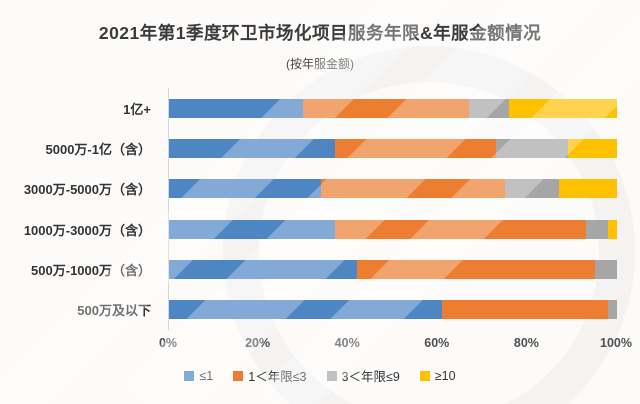 This screenshot has width=640, height=404. I want to click on chart-title: 2021年第1季度环卫市场化项目服务年限&年服金额情况, so click(320, 33).